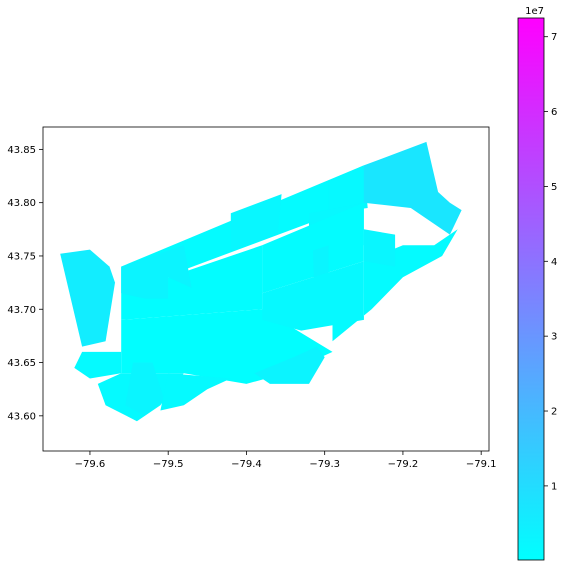 Image resolution: width=565 pixels, height=568 pixels. Describe the element at coordinates (21, 150) in the screenshot. I see `y-tick-label: 43.85` at that location.